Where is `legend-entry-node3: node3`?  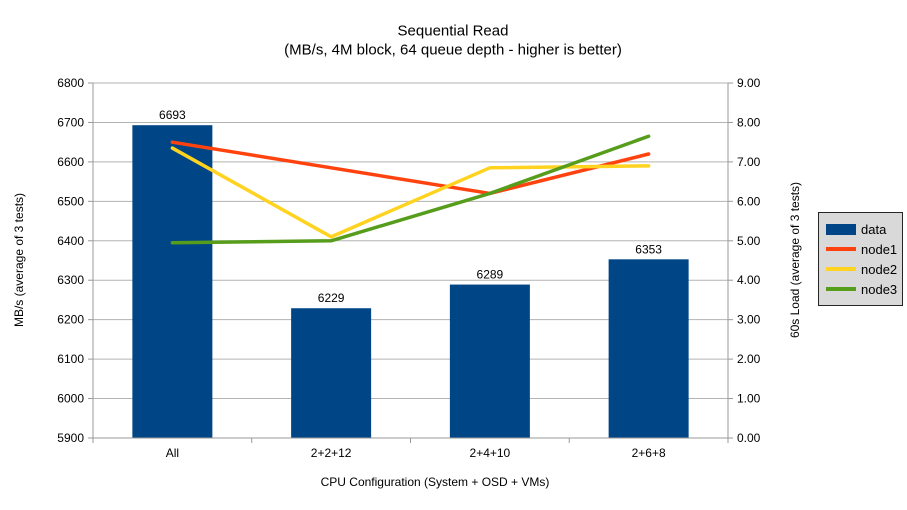 legend-entry-node3: node3 is located at coordinates (862, 289).